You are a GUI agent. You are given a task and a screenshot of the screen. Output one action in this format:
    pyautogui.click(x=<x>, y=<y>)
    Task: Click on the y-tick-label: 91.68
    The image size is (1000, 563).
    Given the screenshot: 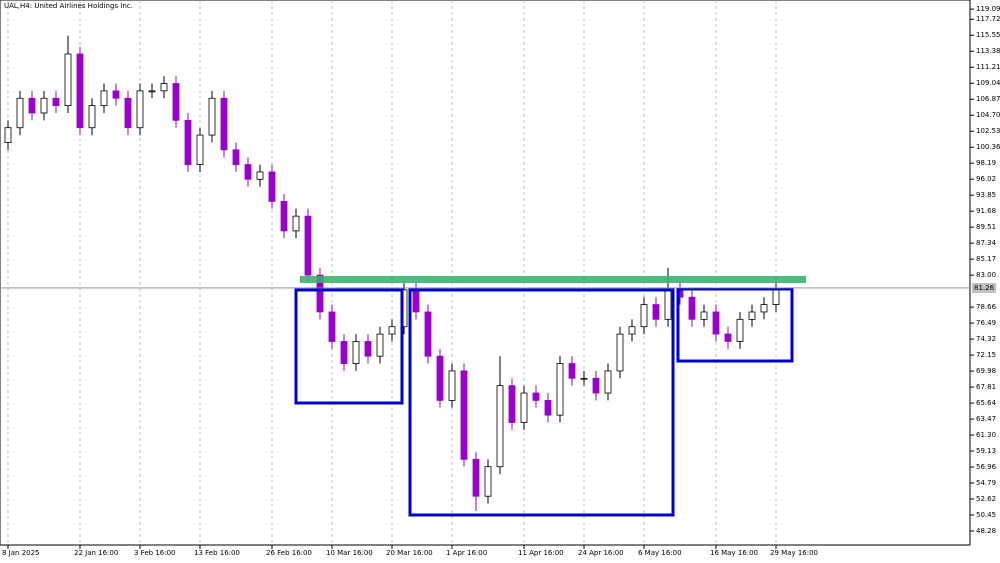 What is the action you would take?
    pyautogui.click(x=986, y=211)
    